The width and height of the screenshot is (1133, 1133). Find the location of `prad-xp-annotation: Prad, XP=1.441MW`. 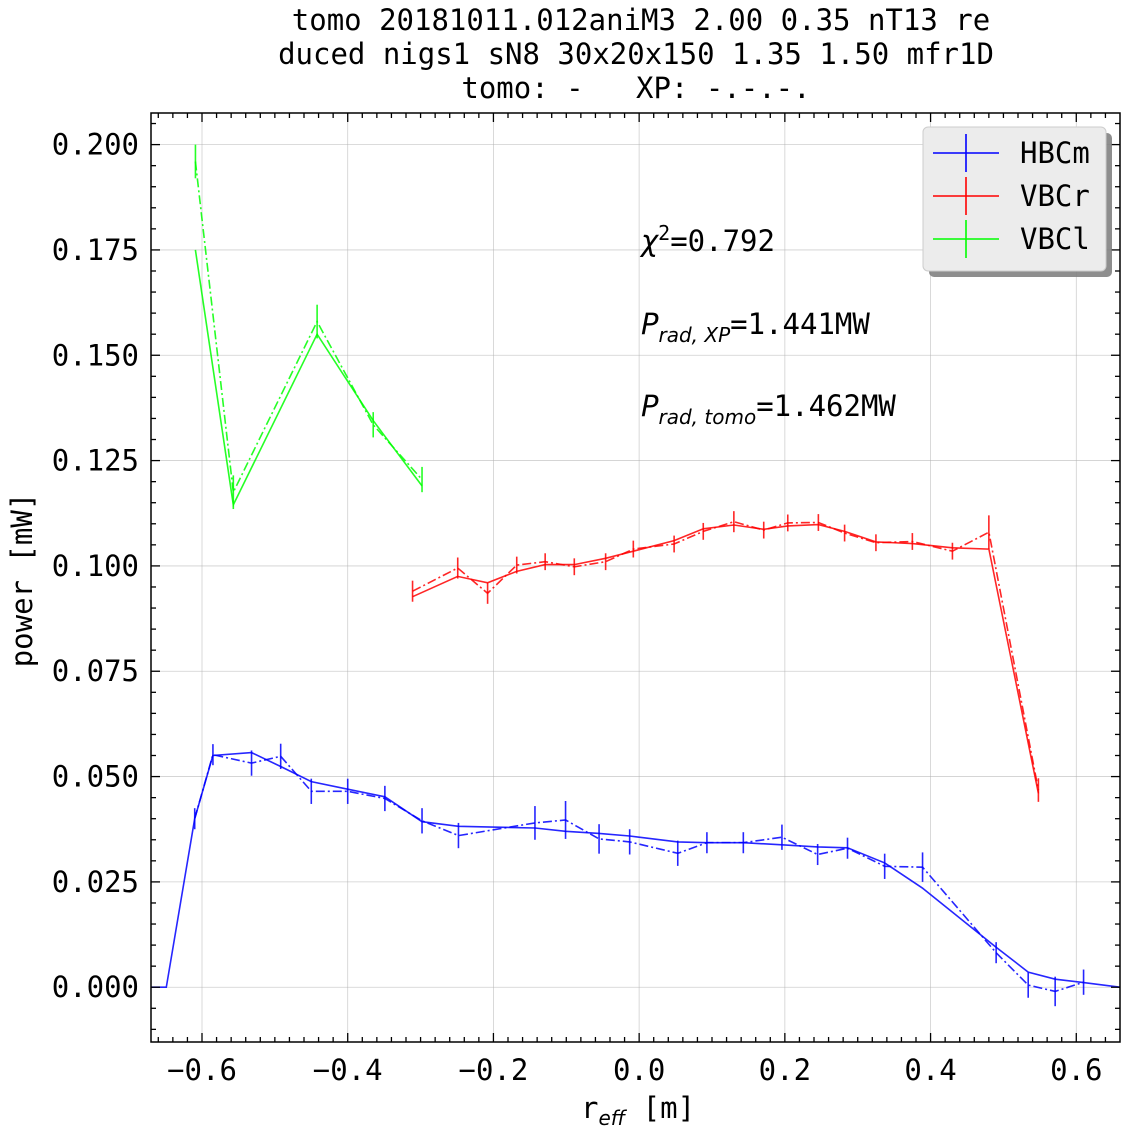

prad-xp-annotation: Prad, XP=1.441MW is located at coordinates (755, 327).